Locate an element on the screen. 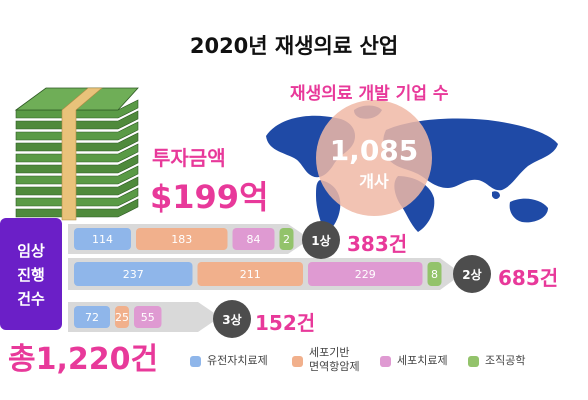  bar-label-phase-2-series-1: 237 is located at coordinates (133, 274).